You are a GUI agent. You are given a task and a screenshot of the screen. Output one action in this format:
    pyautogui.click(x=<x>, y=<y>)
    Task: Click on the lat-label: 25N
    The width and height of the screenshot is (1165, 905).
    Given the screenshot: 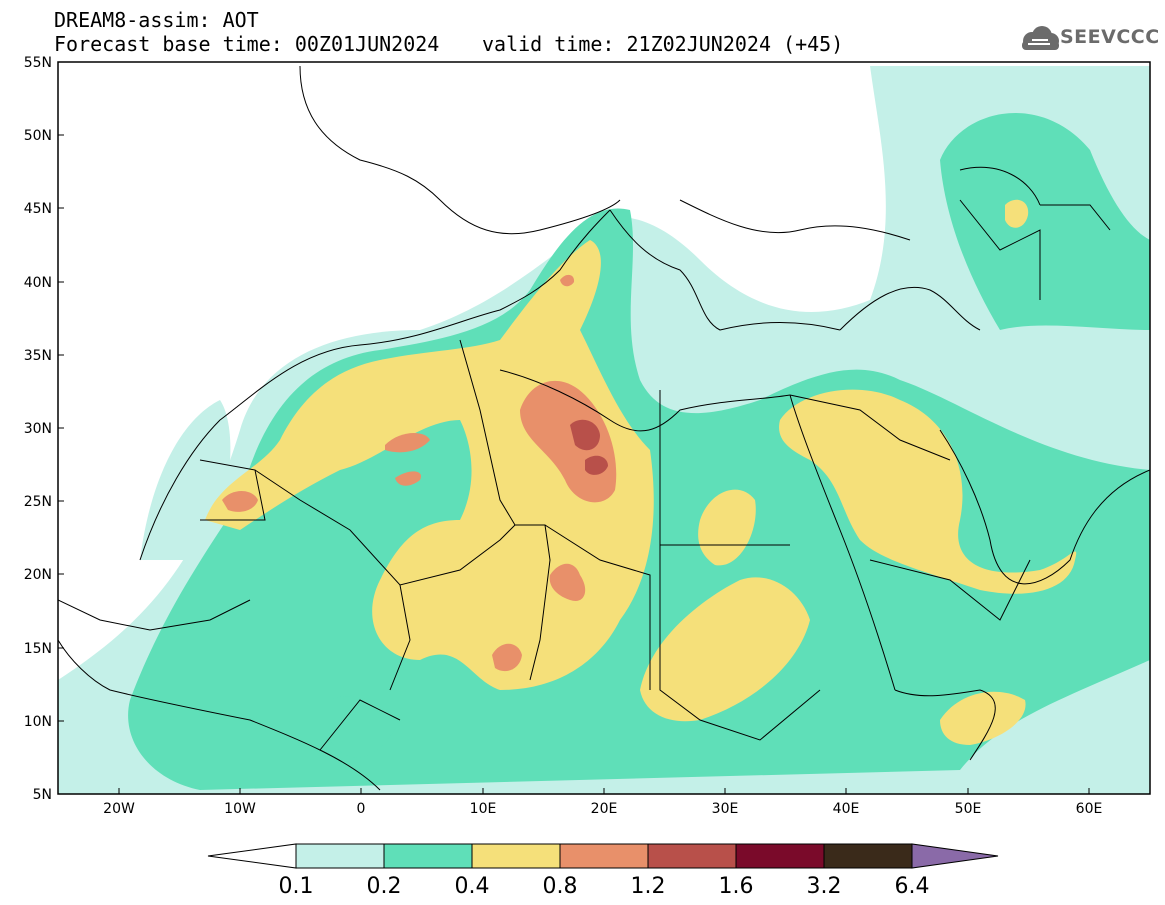 What is the action you would take?
    pyautogui.click(x=38, y=502)
    